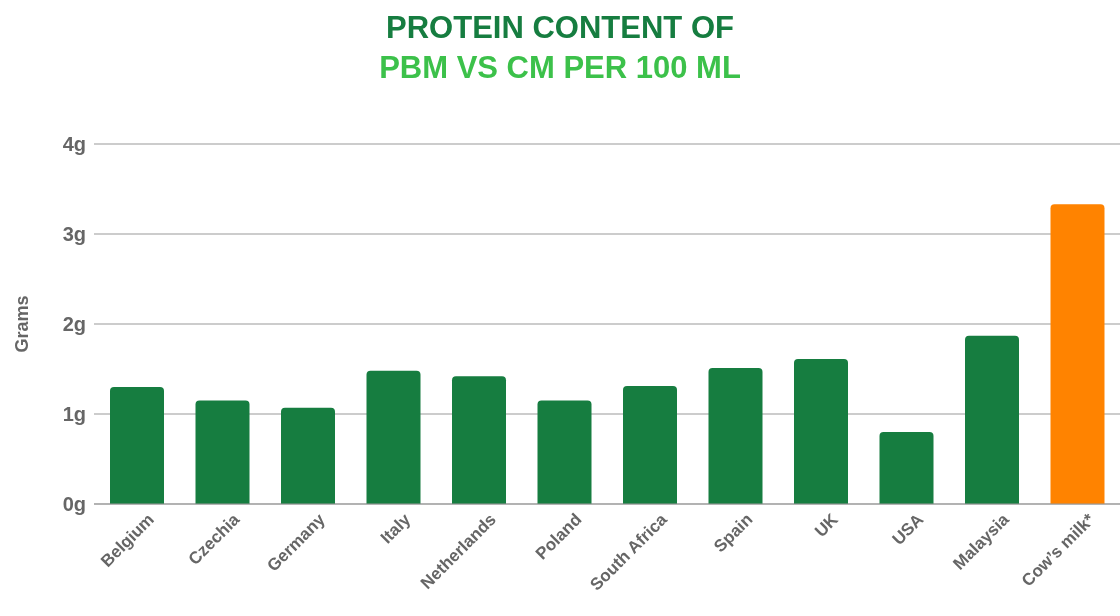 The width and height of the screenshot is (1120, 616). What do you see at coordinates (74, 324) in the screenshot?
I see `y-tick-label: 2g` at bounding box center [74, 324].